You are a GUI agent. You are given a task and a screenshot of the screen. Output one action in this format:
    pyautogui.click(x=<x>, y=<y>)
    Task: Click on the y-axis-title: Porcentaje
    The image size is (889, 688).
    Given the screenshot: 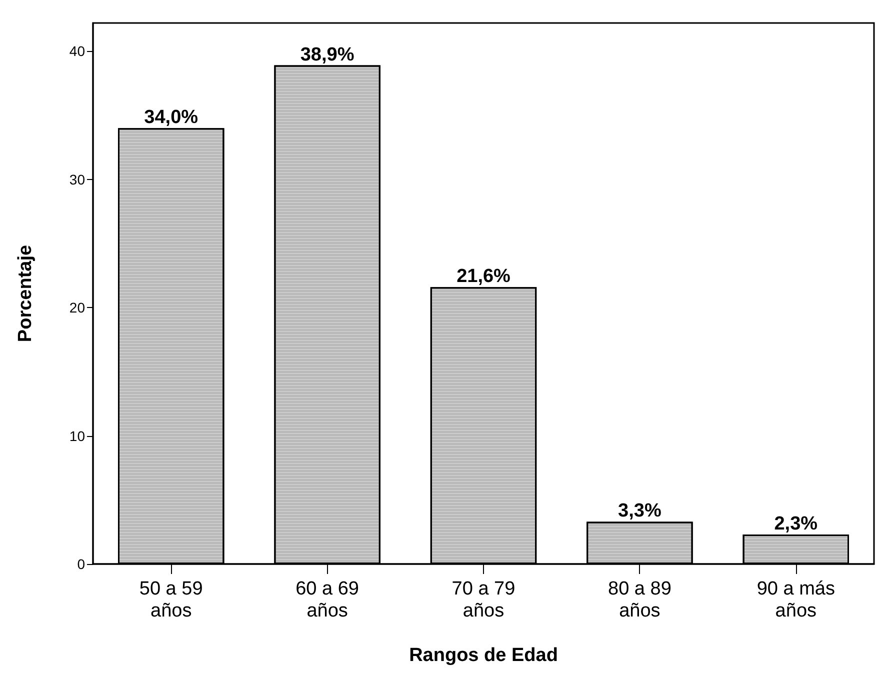 What is the action you would take?
    pyautogui.click(x=25, y=293)
    